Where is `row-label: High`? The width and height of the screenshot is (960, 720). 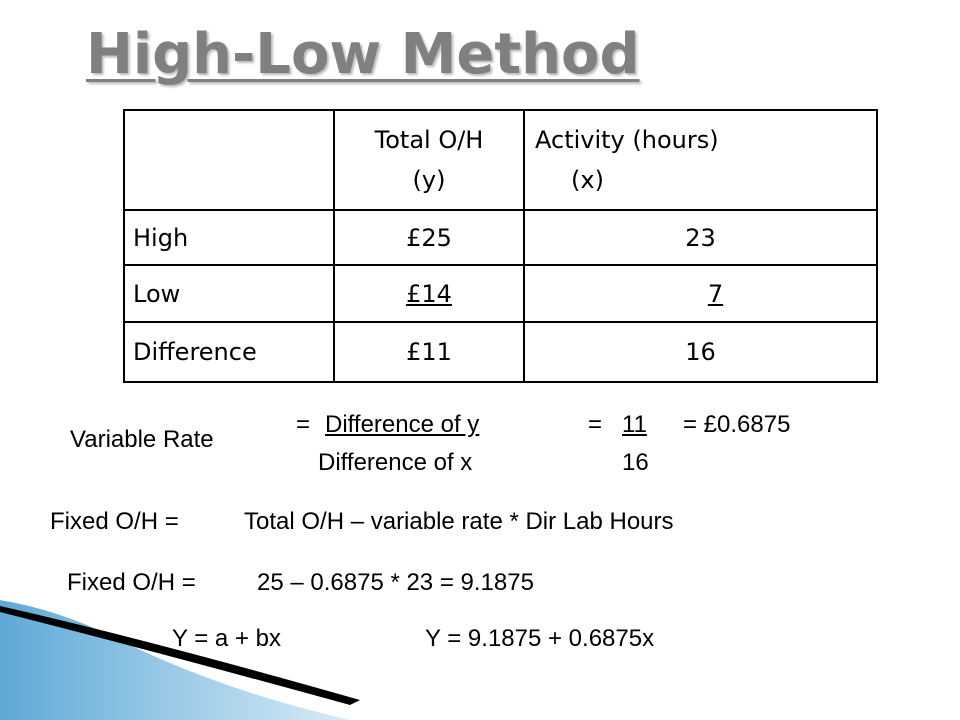 row-label: High is located at coordinates (229, 237).